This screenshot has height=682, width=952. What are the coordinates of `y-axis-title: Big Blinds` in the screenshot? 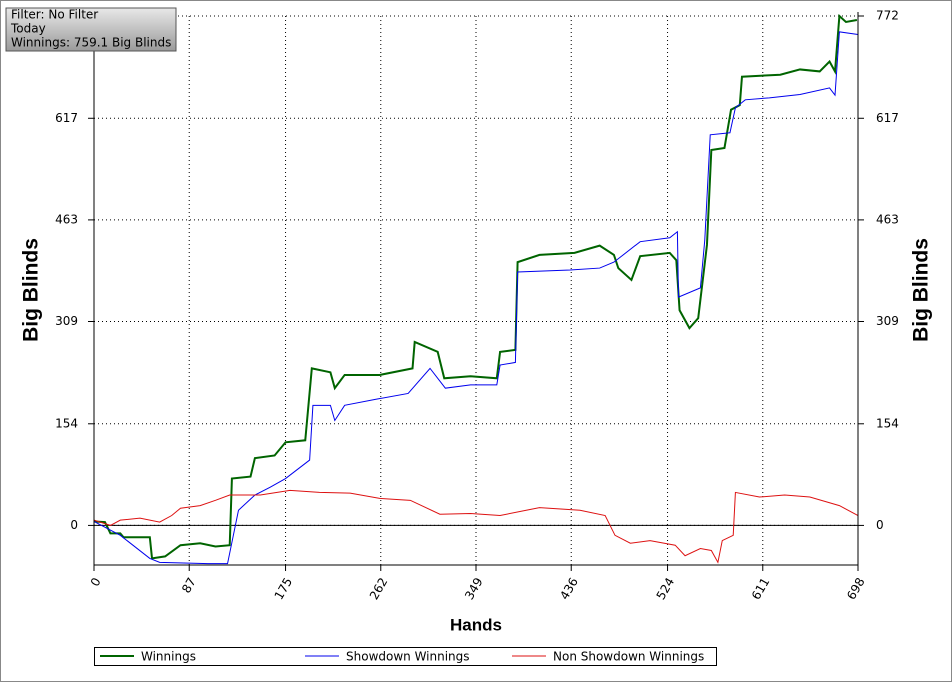 It's located at (31, 290).